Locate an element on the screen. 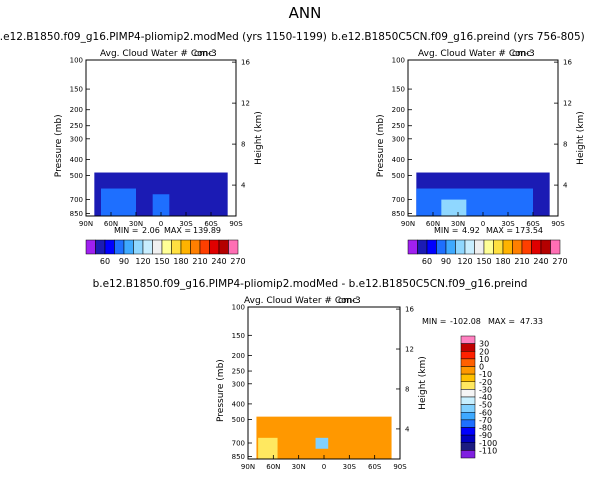 Image resolution: width=611 pixels, height=481 pixels. colorbar-label: -70 is located at coordinates (485, 420).